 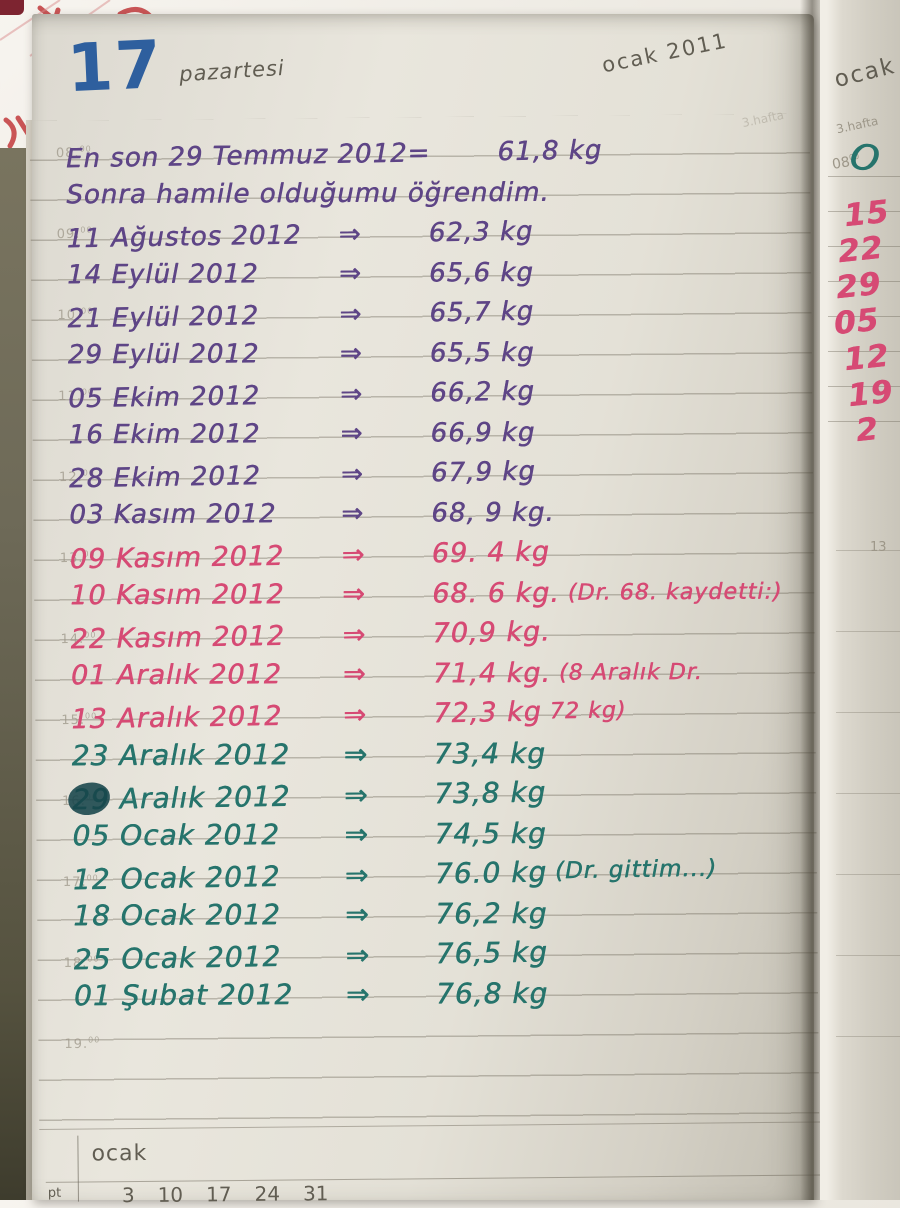 I want to click on month-year-label: ocak 2011, so click(x=665, y=52).